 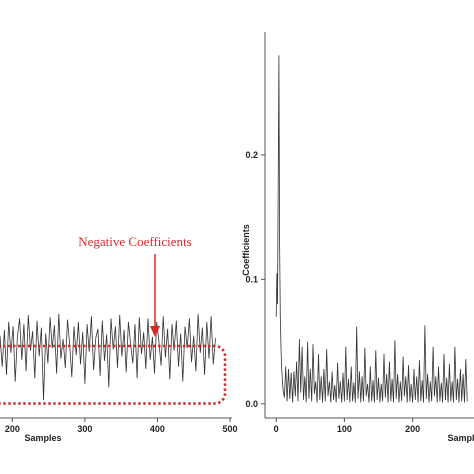 I want to click on right-y-ticks: 0.0 0.1 0.2, so click(x=255, y=279).